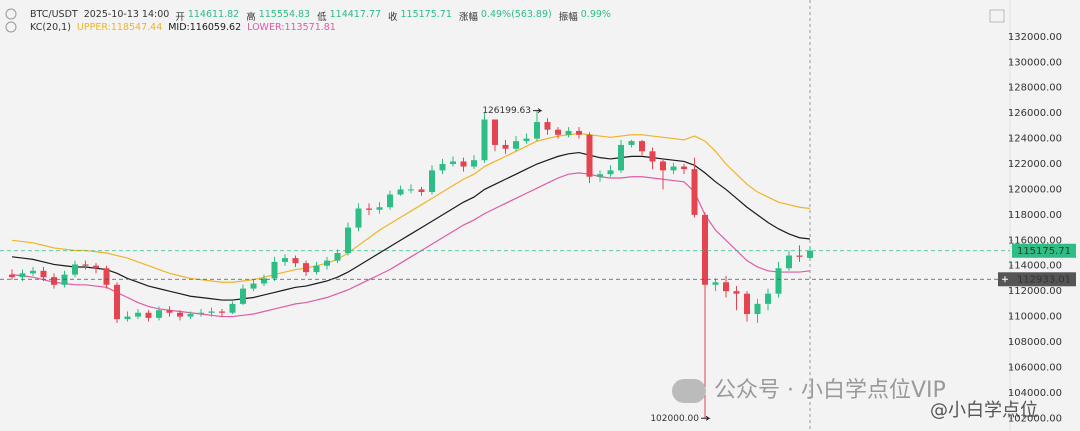  What do you see at coordinates (1035, 164) in the screenshot?
I see `y-tick-label: 122000.00` at bounding box center [1035, 164].